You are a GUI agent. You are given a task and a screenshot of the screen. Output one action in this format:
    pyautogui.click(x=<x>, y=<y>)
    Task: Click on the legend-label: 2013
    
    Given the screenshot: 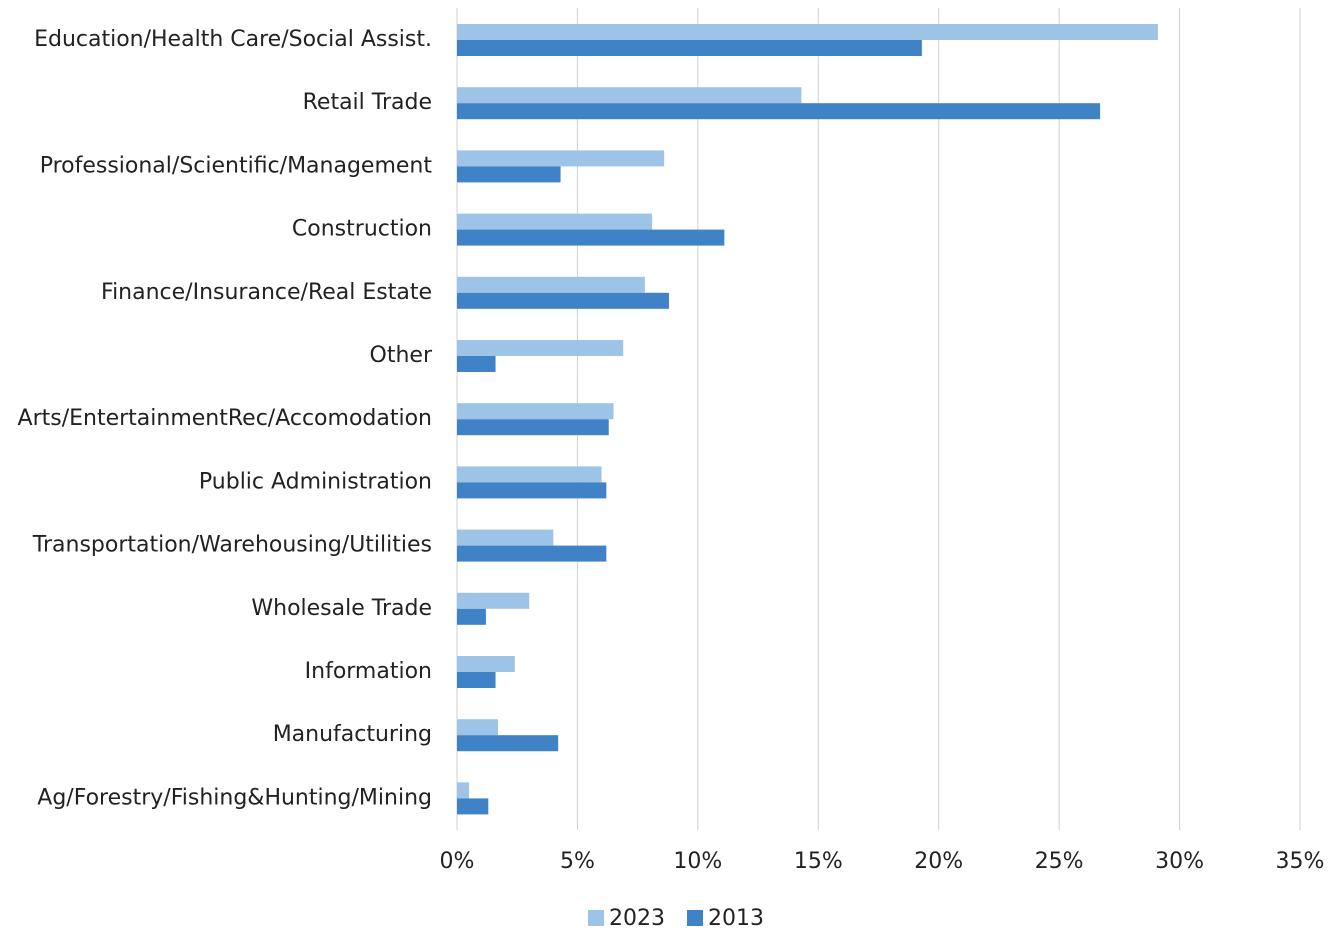 What is the action you would take?
    pyautogui.click(x=736, y=918)
    